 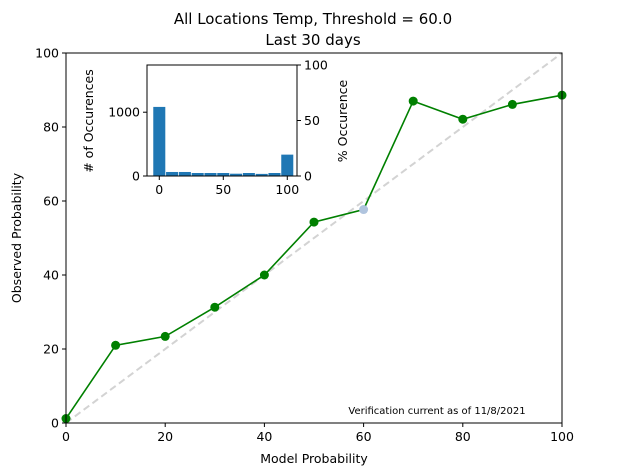 What do you see at coordinates (55, 423) in the screenshot?
I see `y-tick-label: 0` at bounding box center [55, 423].